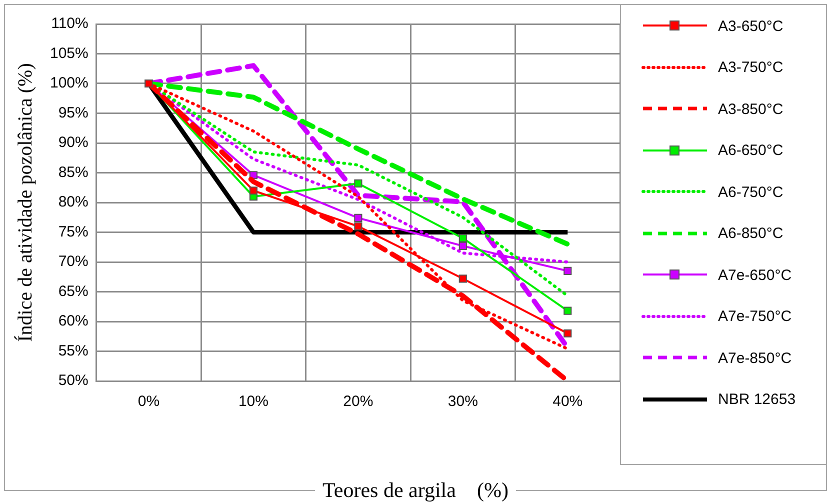 The image size is (831, 503). Describe the element at coordinates (751, 26) in the screenshot. I see `legend-label: A3-650°C` at that location.